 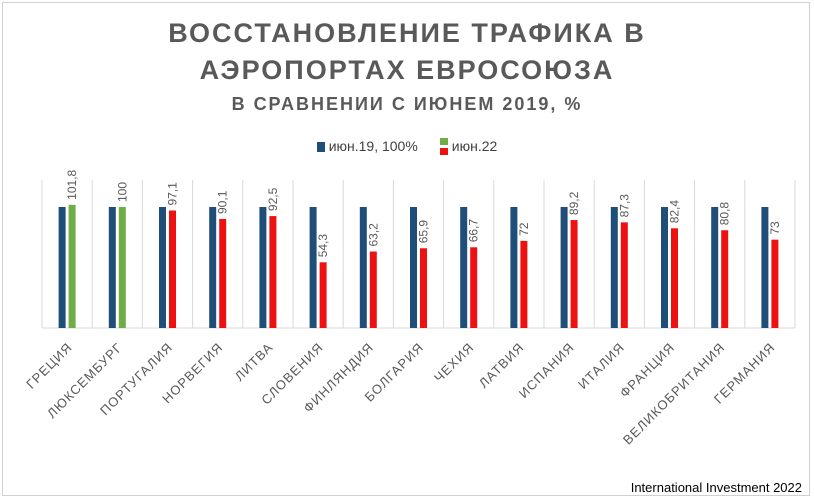 I want to click on data-label-5: 92,5, so click(x=273, y=199).